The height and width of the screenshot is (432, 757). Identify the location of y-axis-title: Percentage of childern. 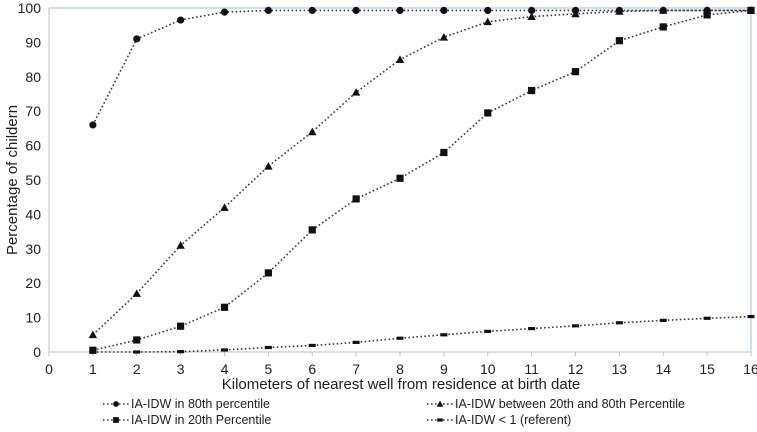
(12, 180).